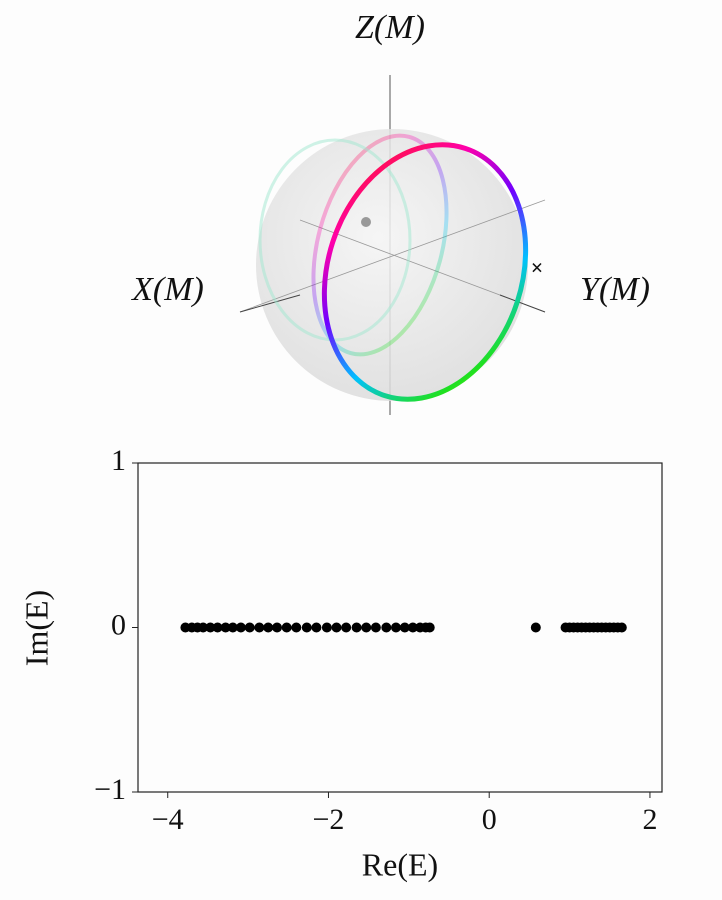 This screenshot has height=900, width=722. Describe the element at coordinates (118, 460) in the screenshot. I see `y-tick-label: 1` at that location.